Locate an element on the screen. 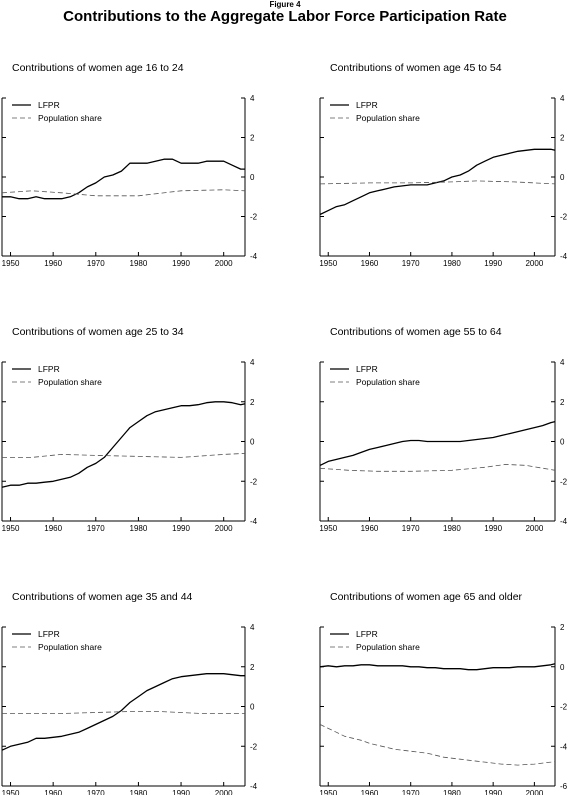 The height and width of the screenshot is (795, 570). chart-title: Contributions of women age 45 to 54 is located at coordinates (416, 68).